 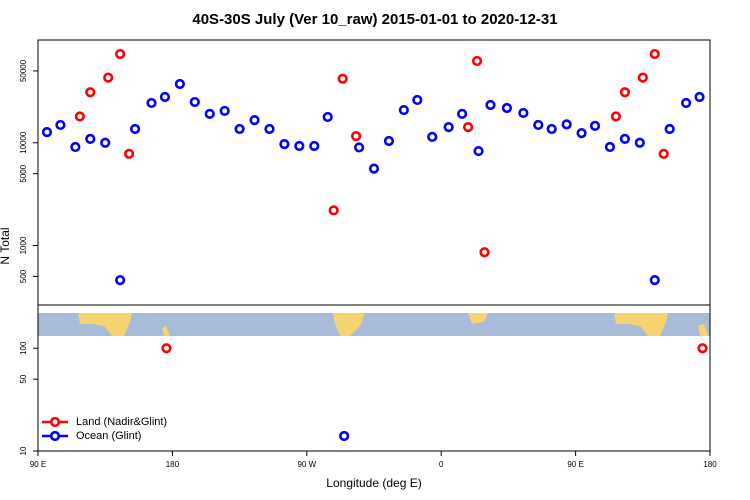 What do you see at coordinates (441, 464) in the screenshot?
I see `x-tick-label: 0` at bounding box center [441, 464].